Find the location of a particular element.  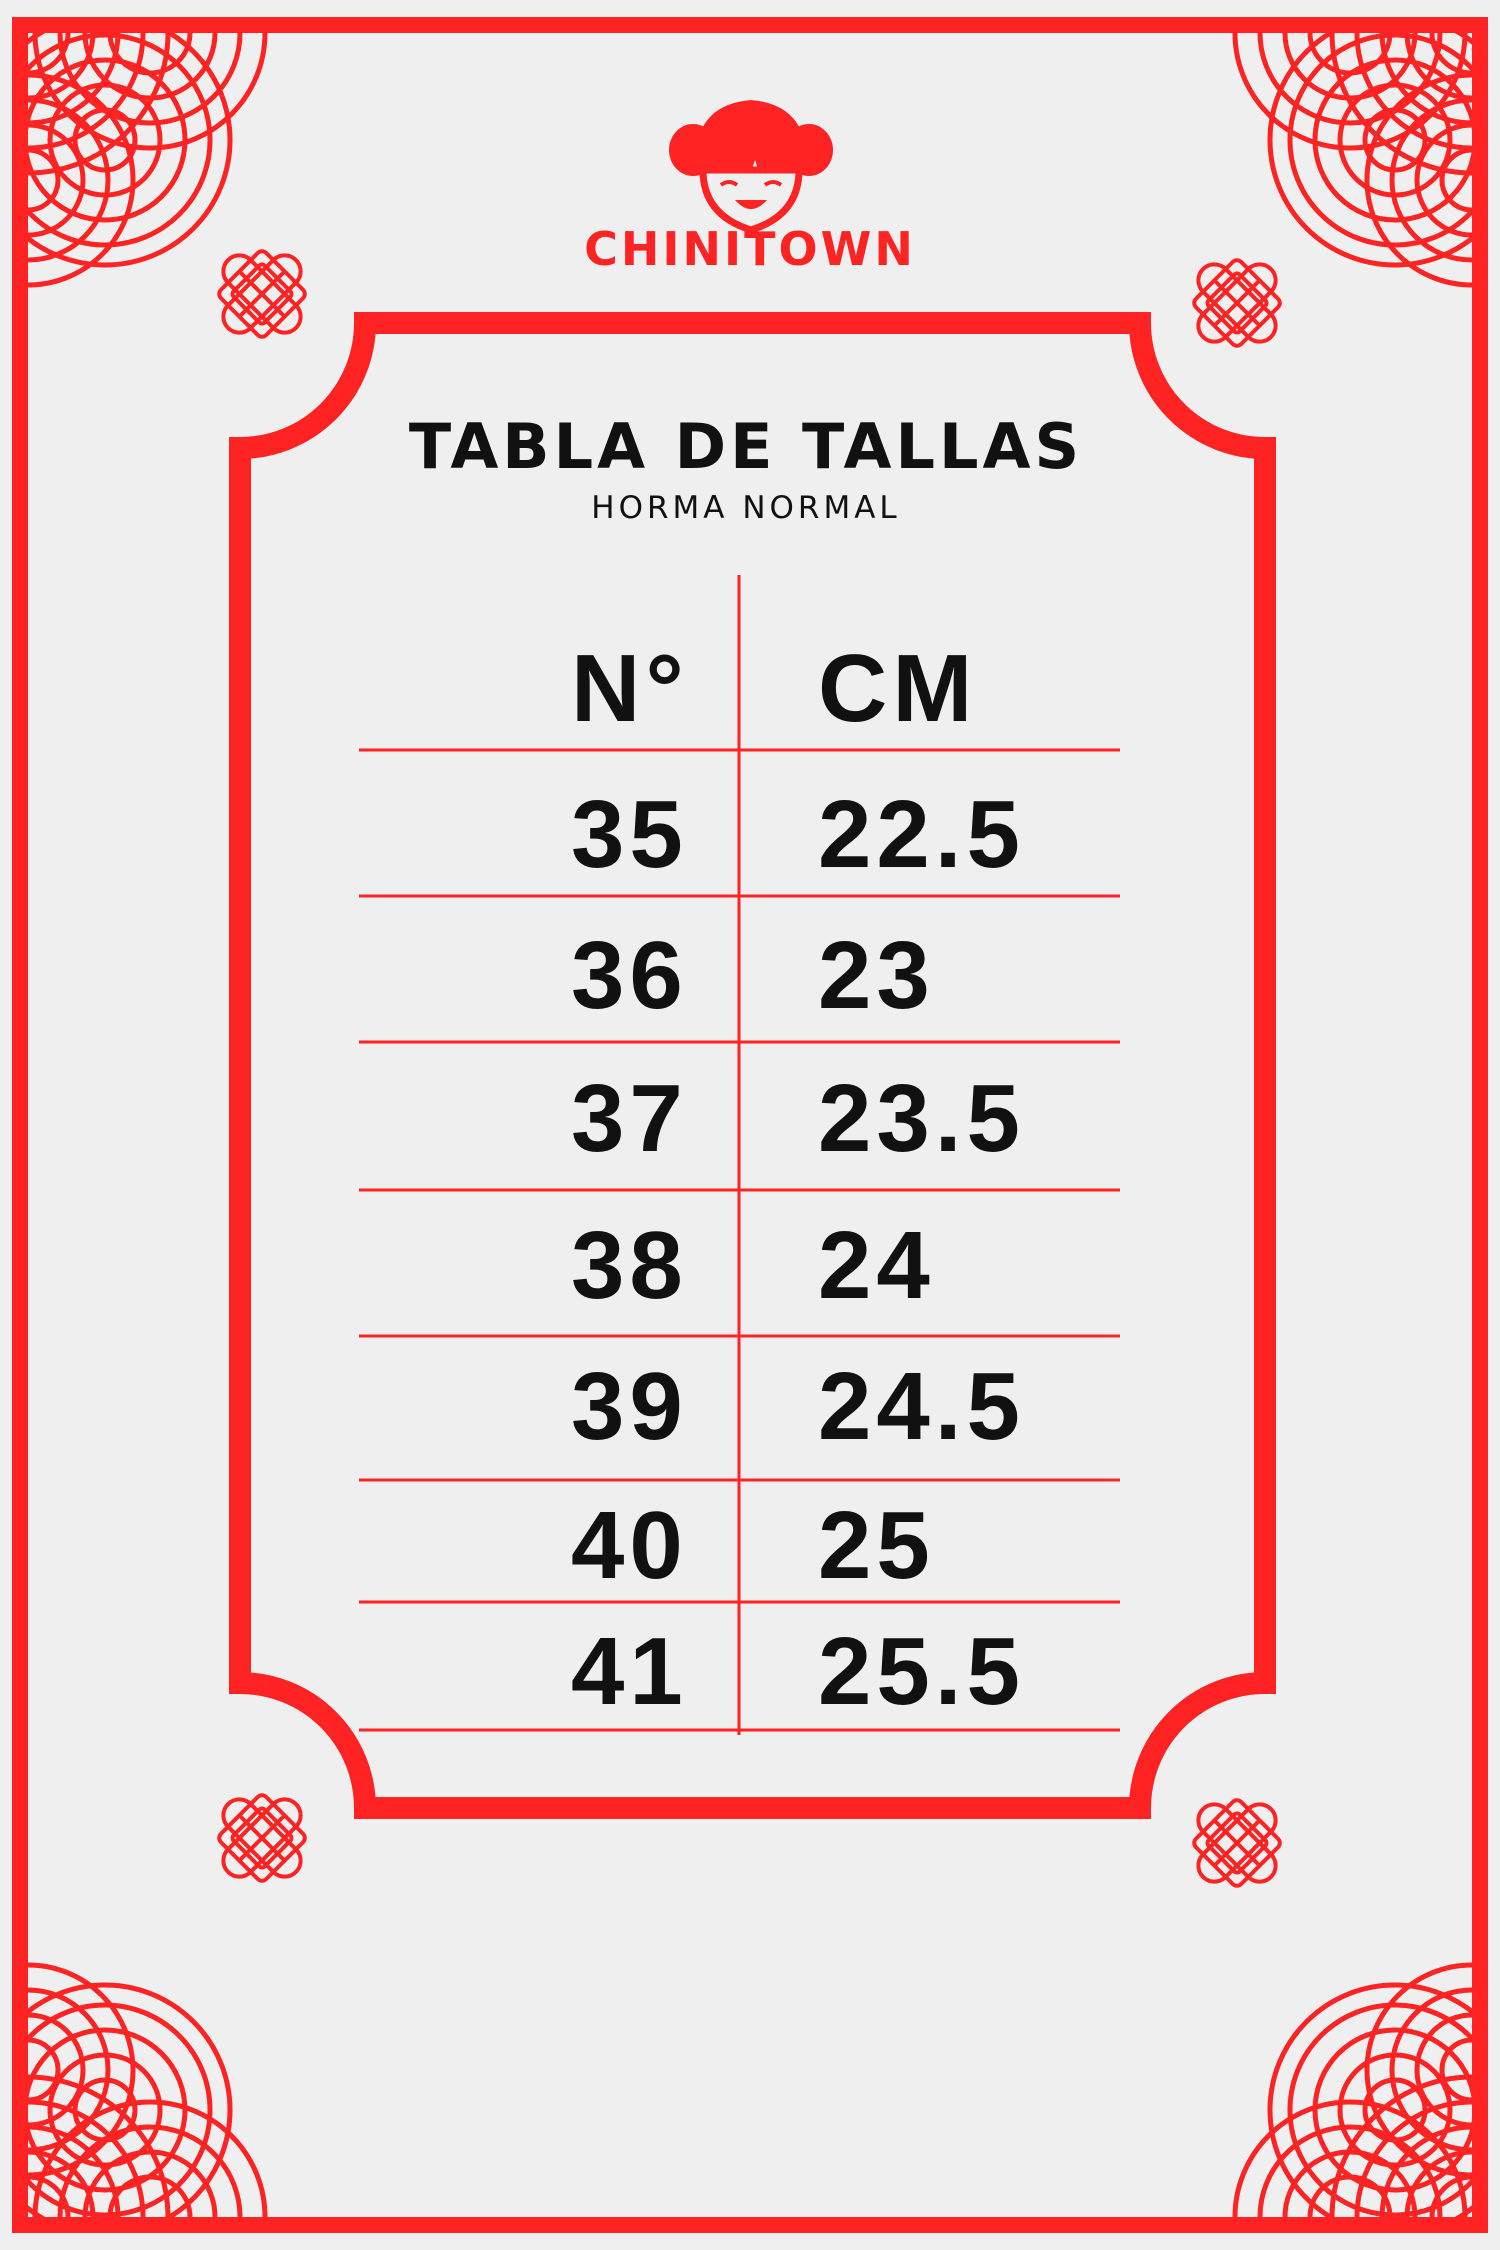

brand-name: CHINITOWN is located at coordinates (750, 249).